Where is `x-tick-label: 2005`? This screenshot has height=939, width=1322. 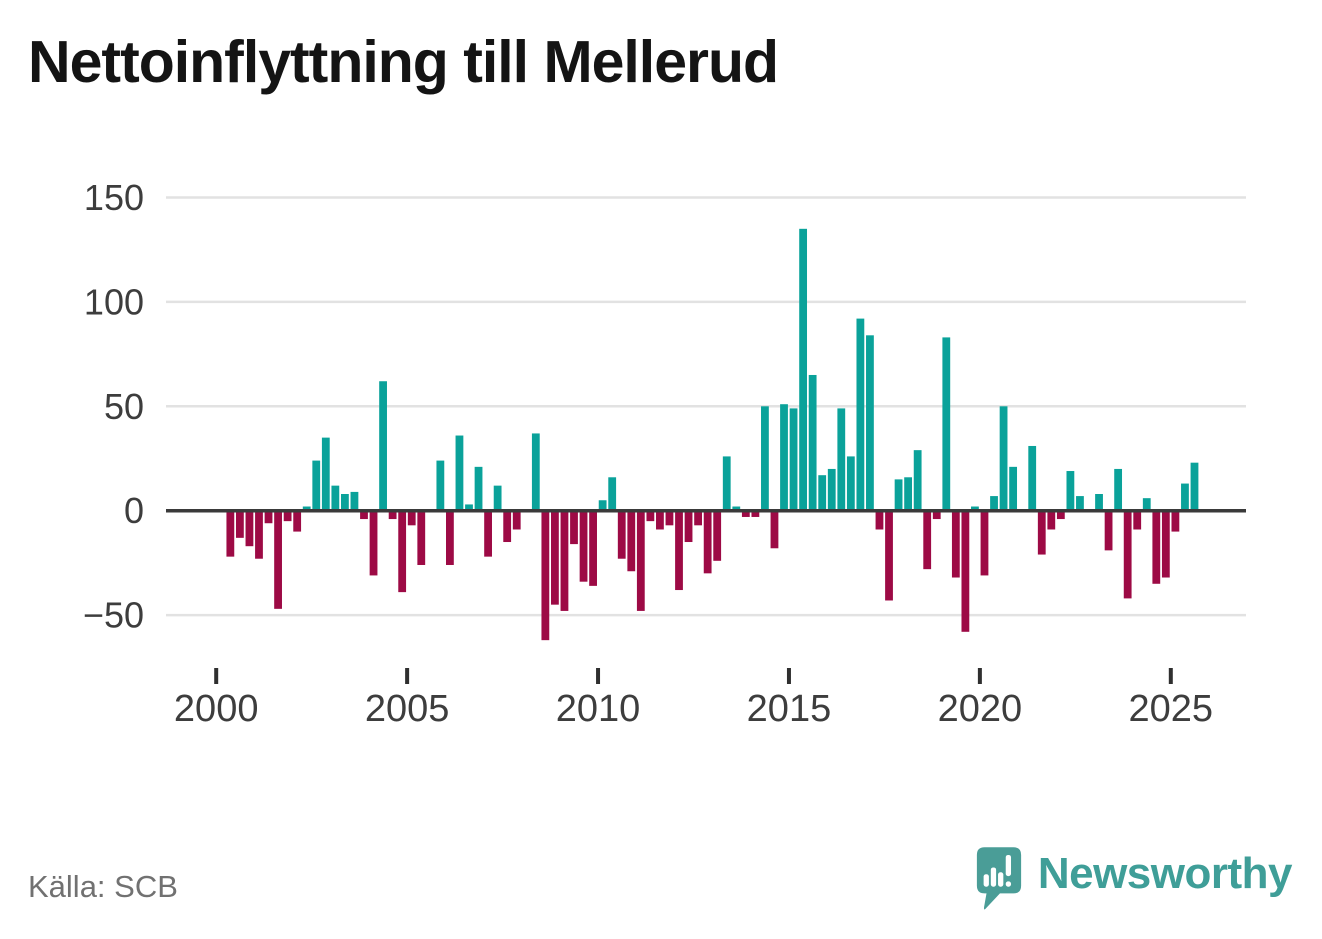
x-tick-label: 2005 is located at coordinates (407, 709).